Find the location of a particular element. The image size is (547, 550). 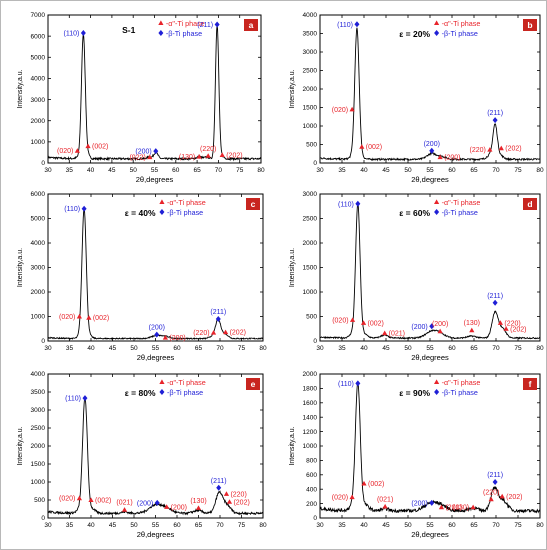

xrd-curve-b is located at coordinates (430, 94).